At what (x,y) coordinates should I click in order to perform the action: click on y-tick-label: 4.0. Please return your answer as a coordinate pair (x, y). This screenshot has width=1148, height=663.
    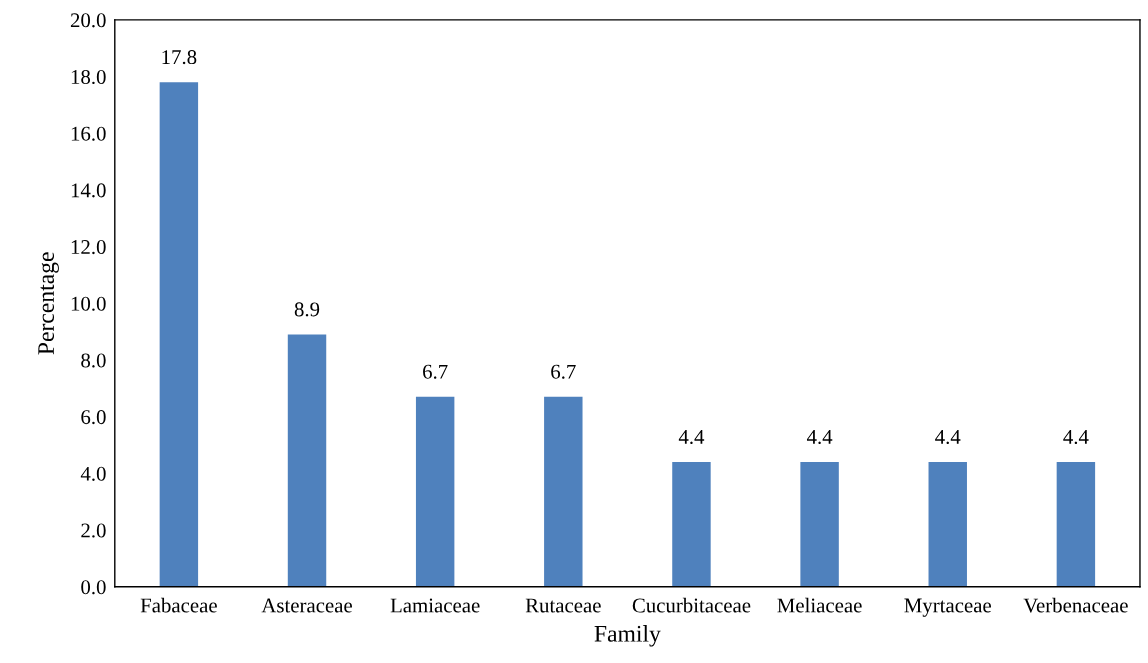
    Looking at the image, I should click on (93, 473).